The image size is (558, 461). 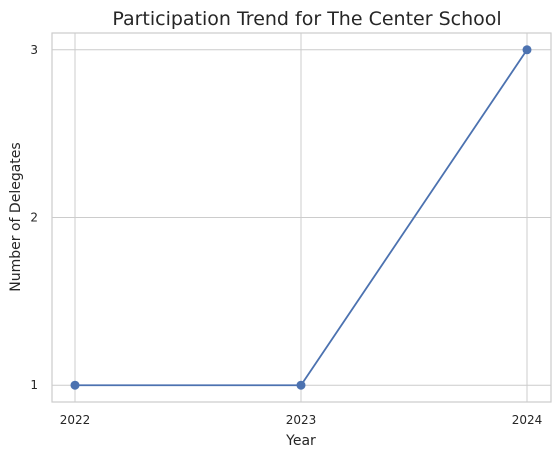 I want to click on y-tick-label: 2, so click(x=34, y=218).